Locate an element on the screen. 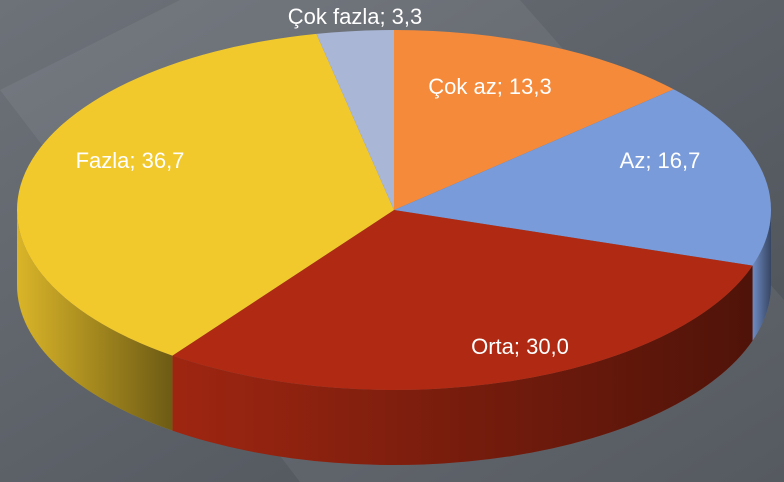 This screenshot has width=784, height=482. data-label: Çok az; 13,3 is located at coordinates (490, 86).